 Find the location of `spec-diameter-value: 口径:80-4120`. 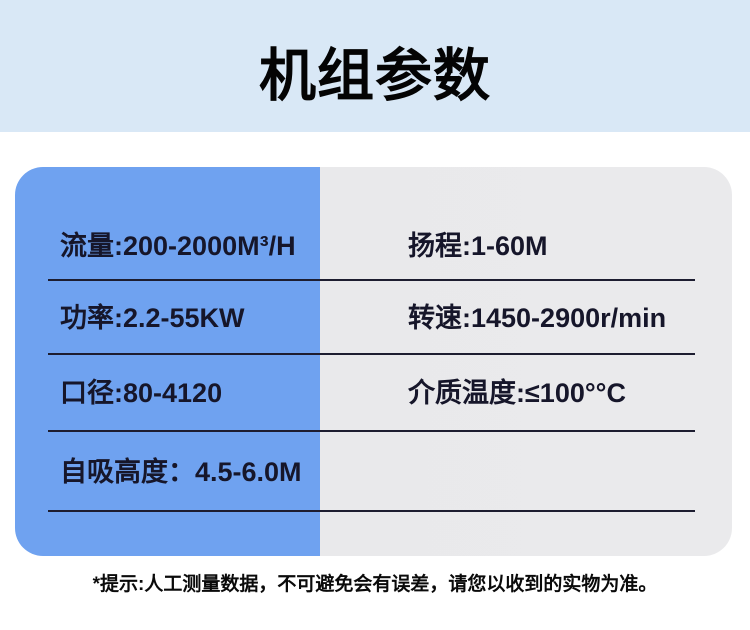

spec-diameter-value: 口径:80-4120 is located at coordinates (141, 393).